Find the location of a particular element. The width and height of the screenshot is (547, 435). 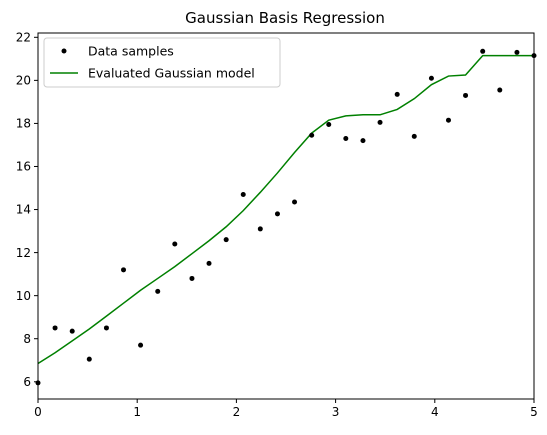

y-tick-label: 22 is located at coordinates (23, 38).